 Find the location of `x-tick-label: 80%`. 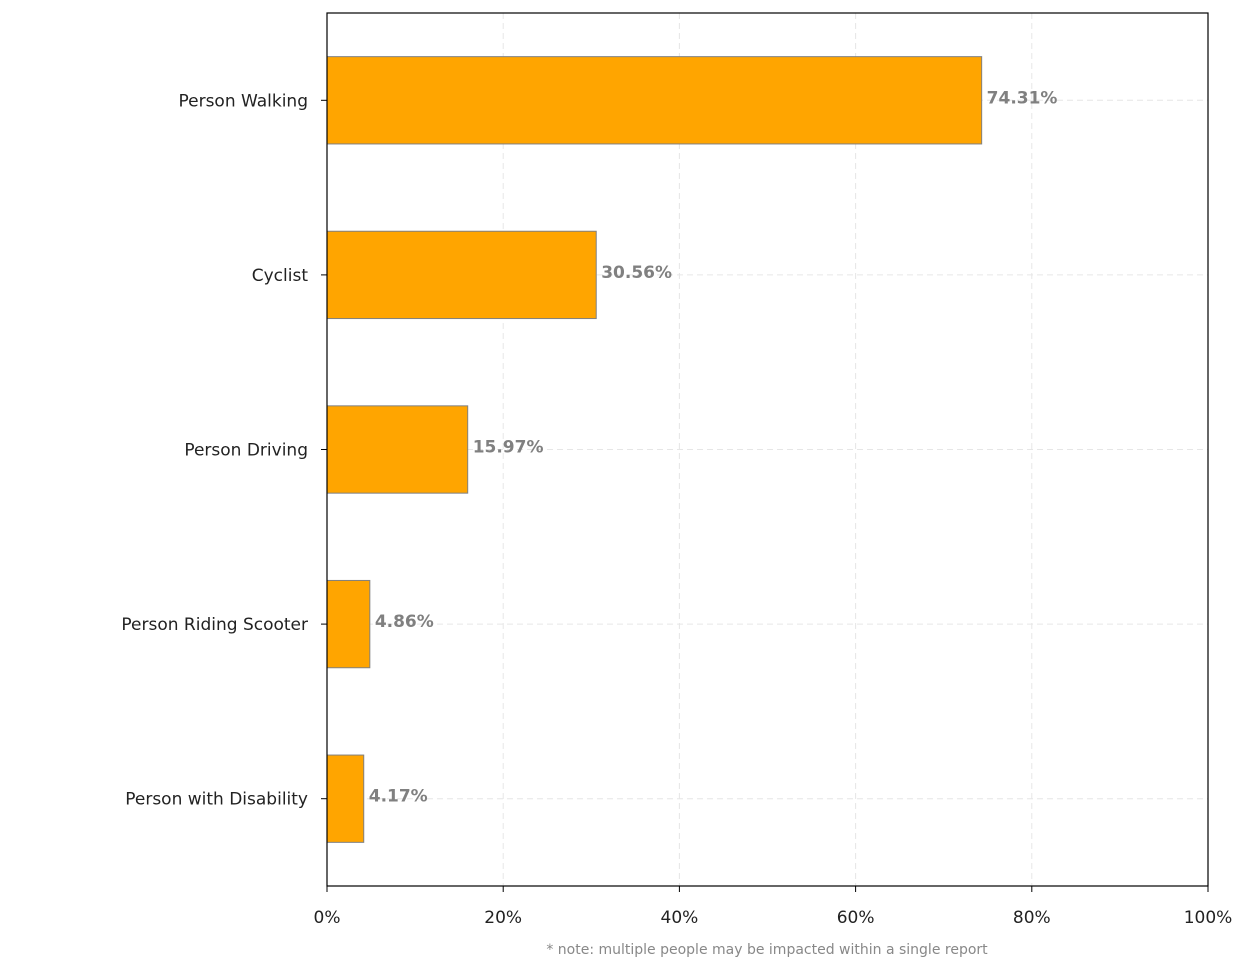

x-tick-label: 80% is located at coordinates (1032, 918).